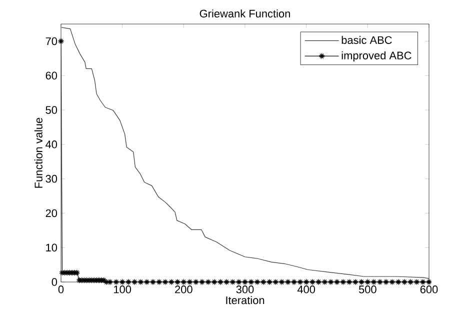 The image size is (474, 323). What do you see at coordinates (52, 144) in the screenshot?
I see `y-tick-label: 40` at bounding box center [52, 144].